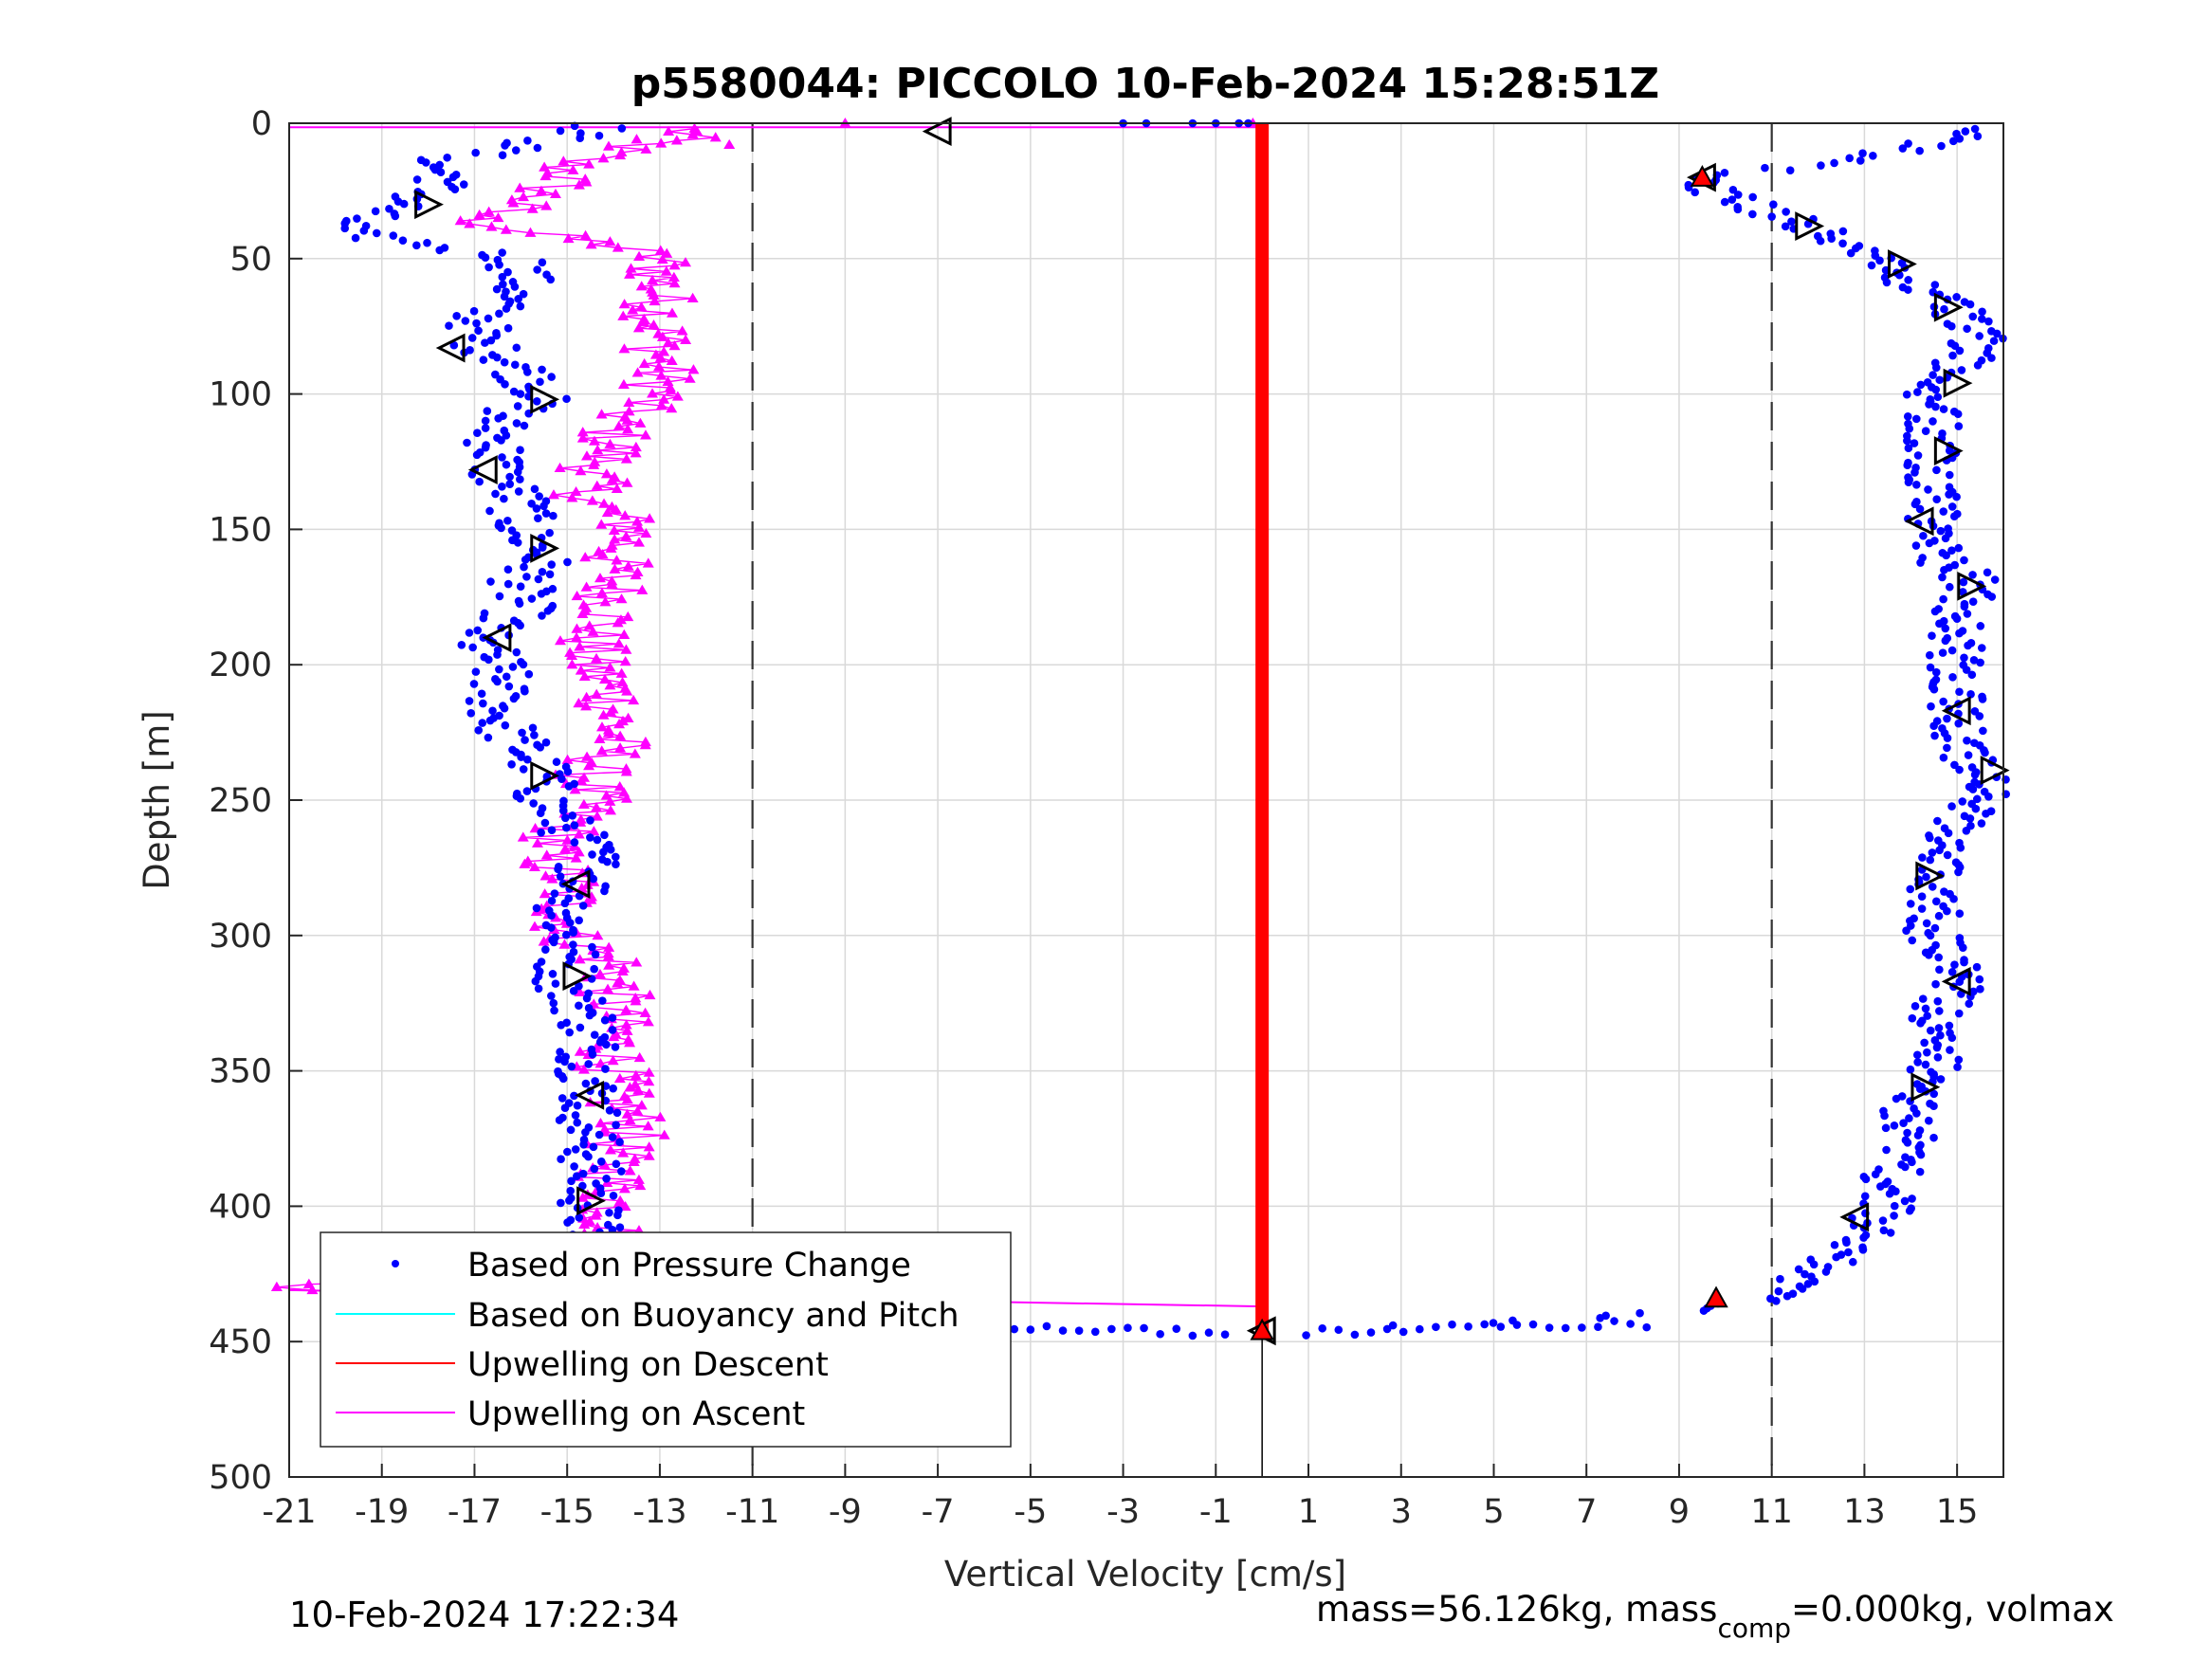 The height and width of the screenshot is (1659, 2212). What do you see at coordinates (1679, 1512) in the screenshot?
I see `x-tick-label: 9` at bounding box center [1679, 1512].